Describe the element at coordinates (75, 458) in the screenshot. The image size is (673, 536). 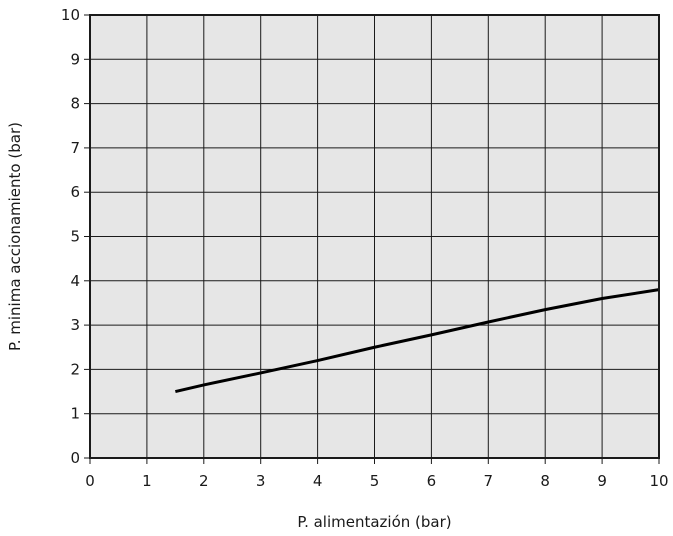
I see `y-tick-label: 0` at that location.